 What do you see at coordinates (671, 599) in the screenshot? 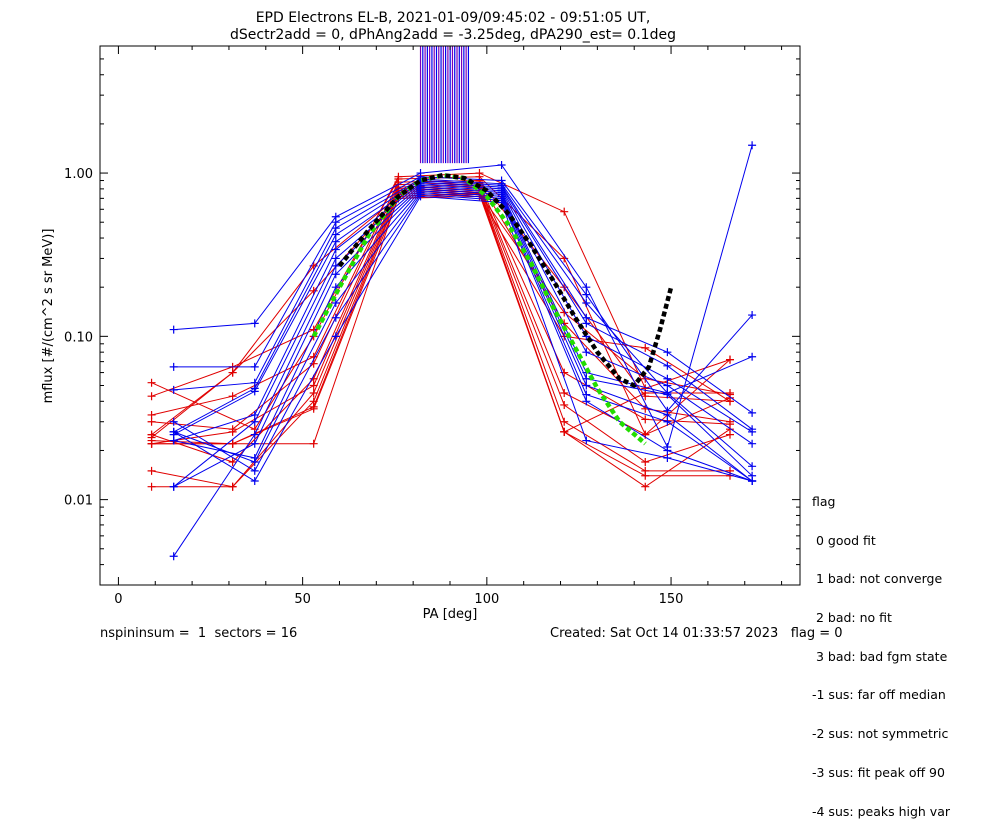
I see `x-tick-label: 150` at bounding box center [671, 599].